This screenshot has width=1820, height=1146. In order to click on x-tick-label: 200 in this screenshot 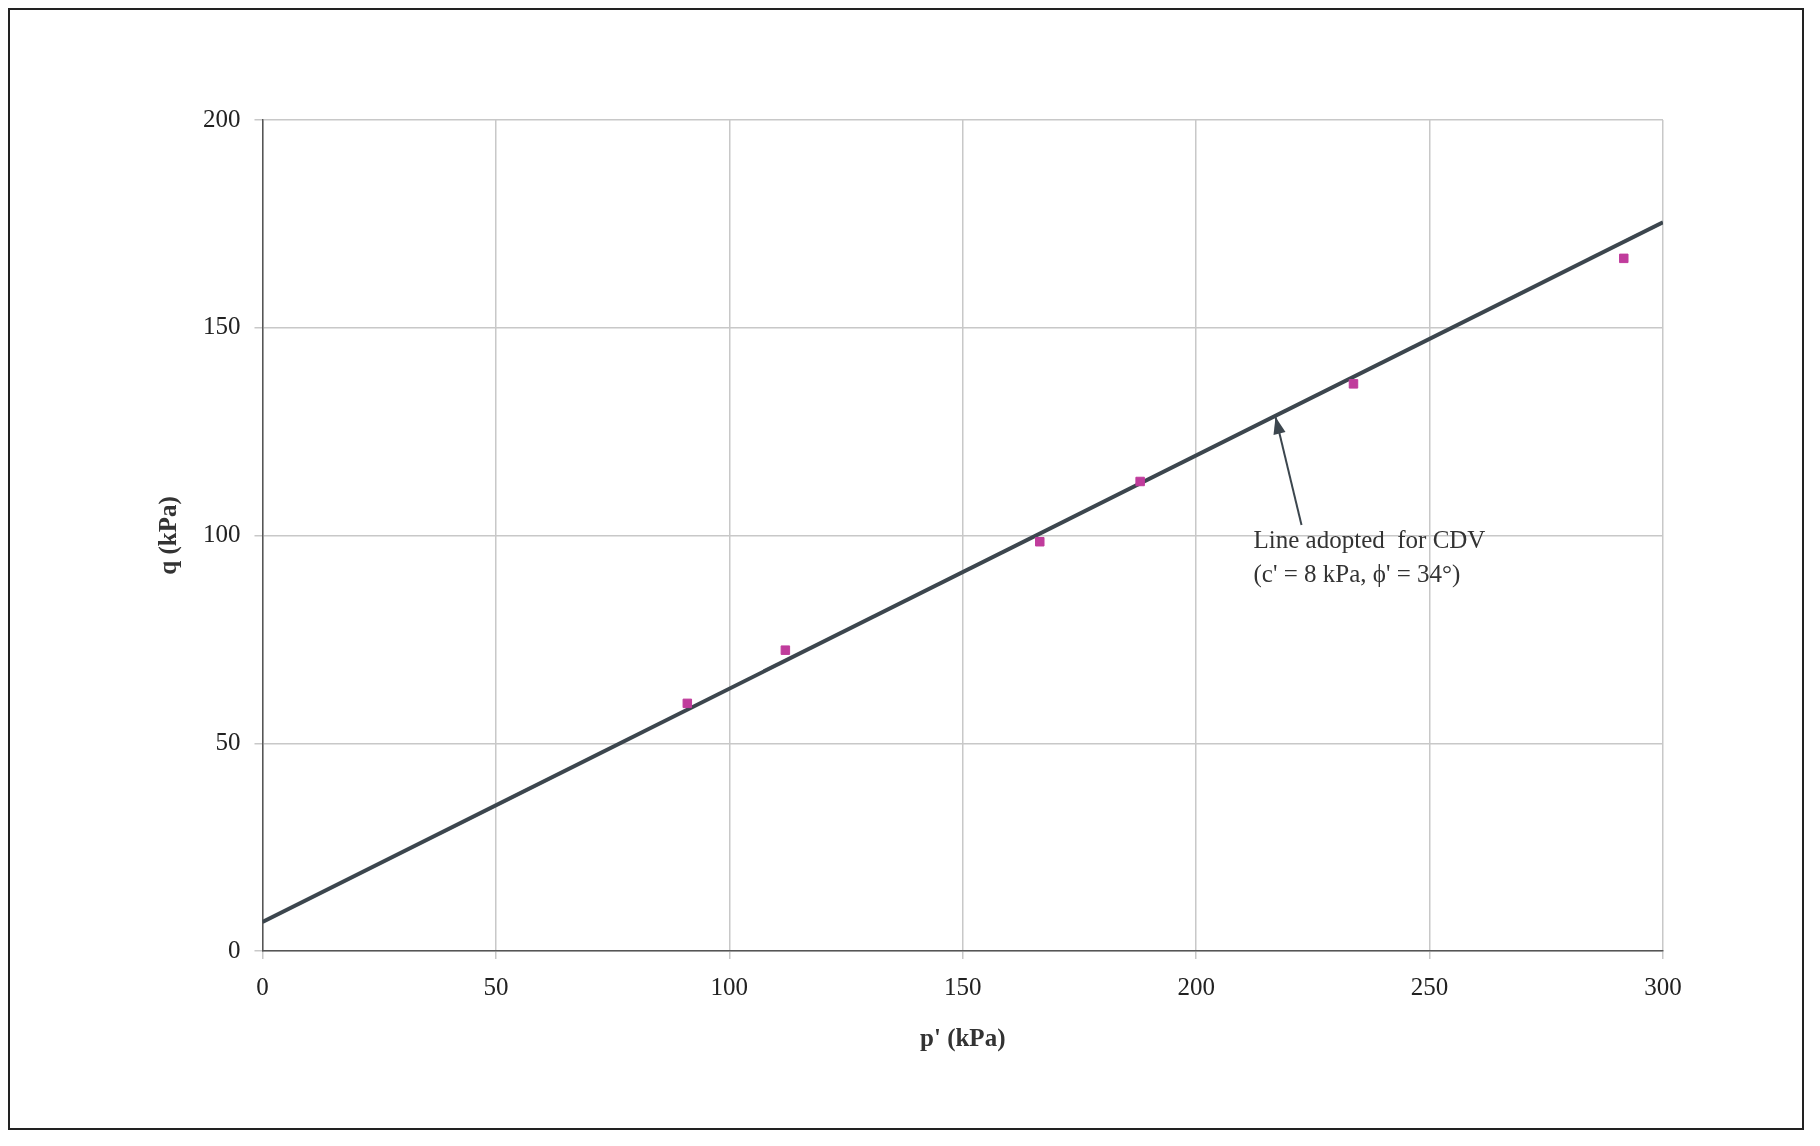, I will do `click(1196, 986)`.